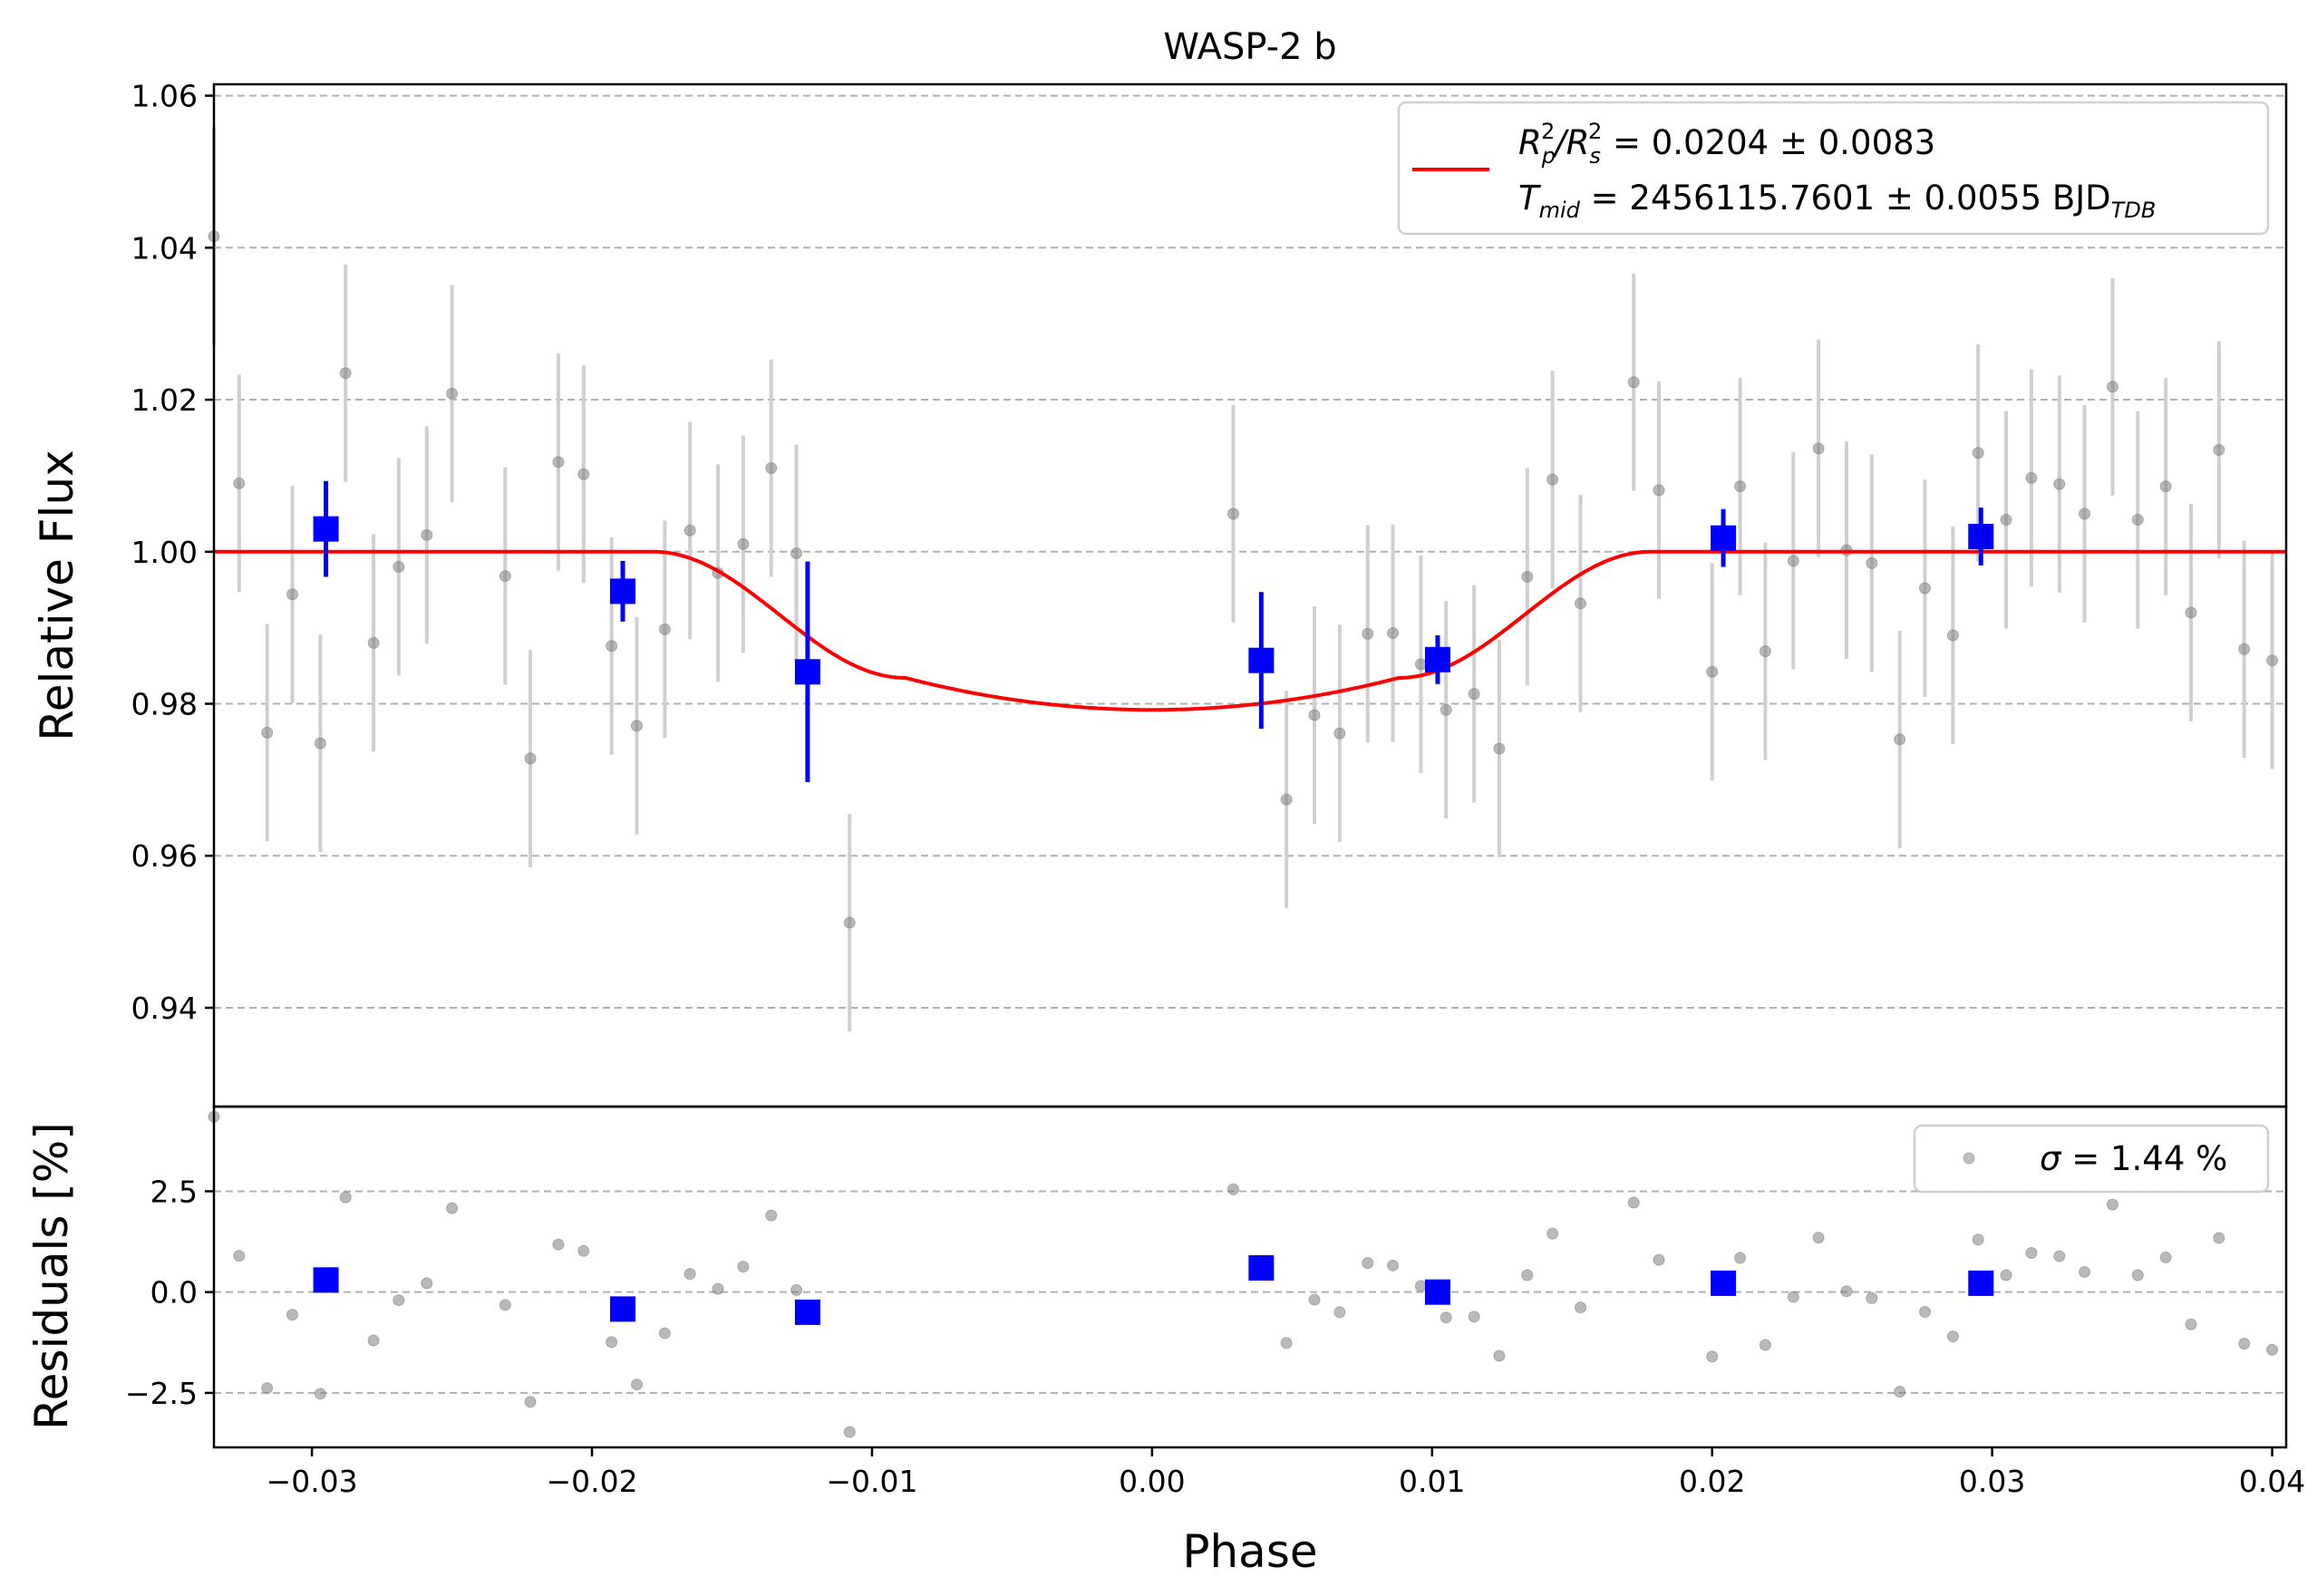 Image resolution: width=2317 pixels, height=1596 pixels. What do you see at coordinates (1249, 1551) in the screenshot?
I see `x-axis-label: Phase` at bounding box center [1249, 1551].